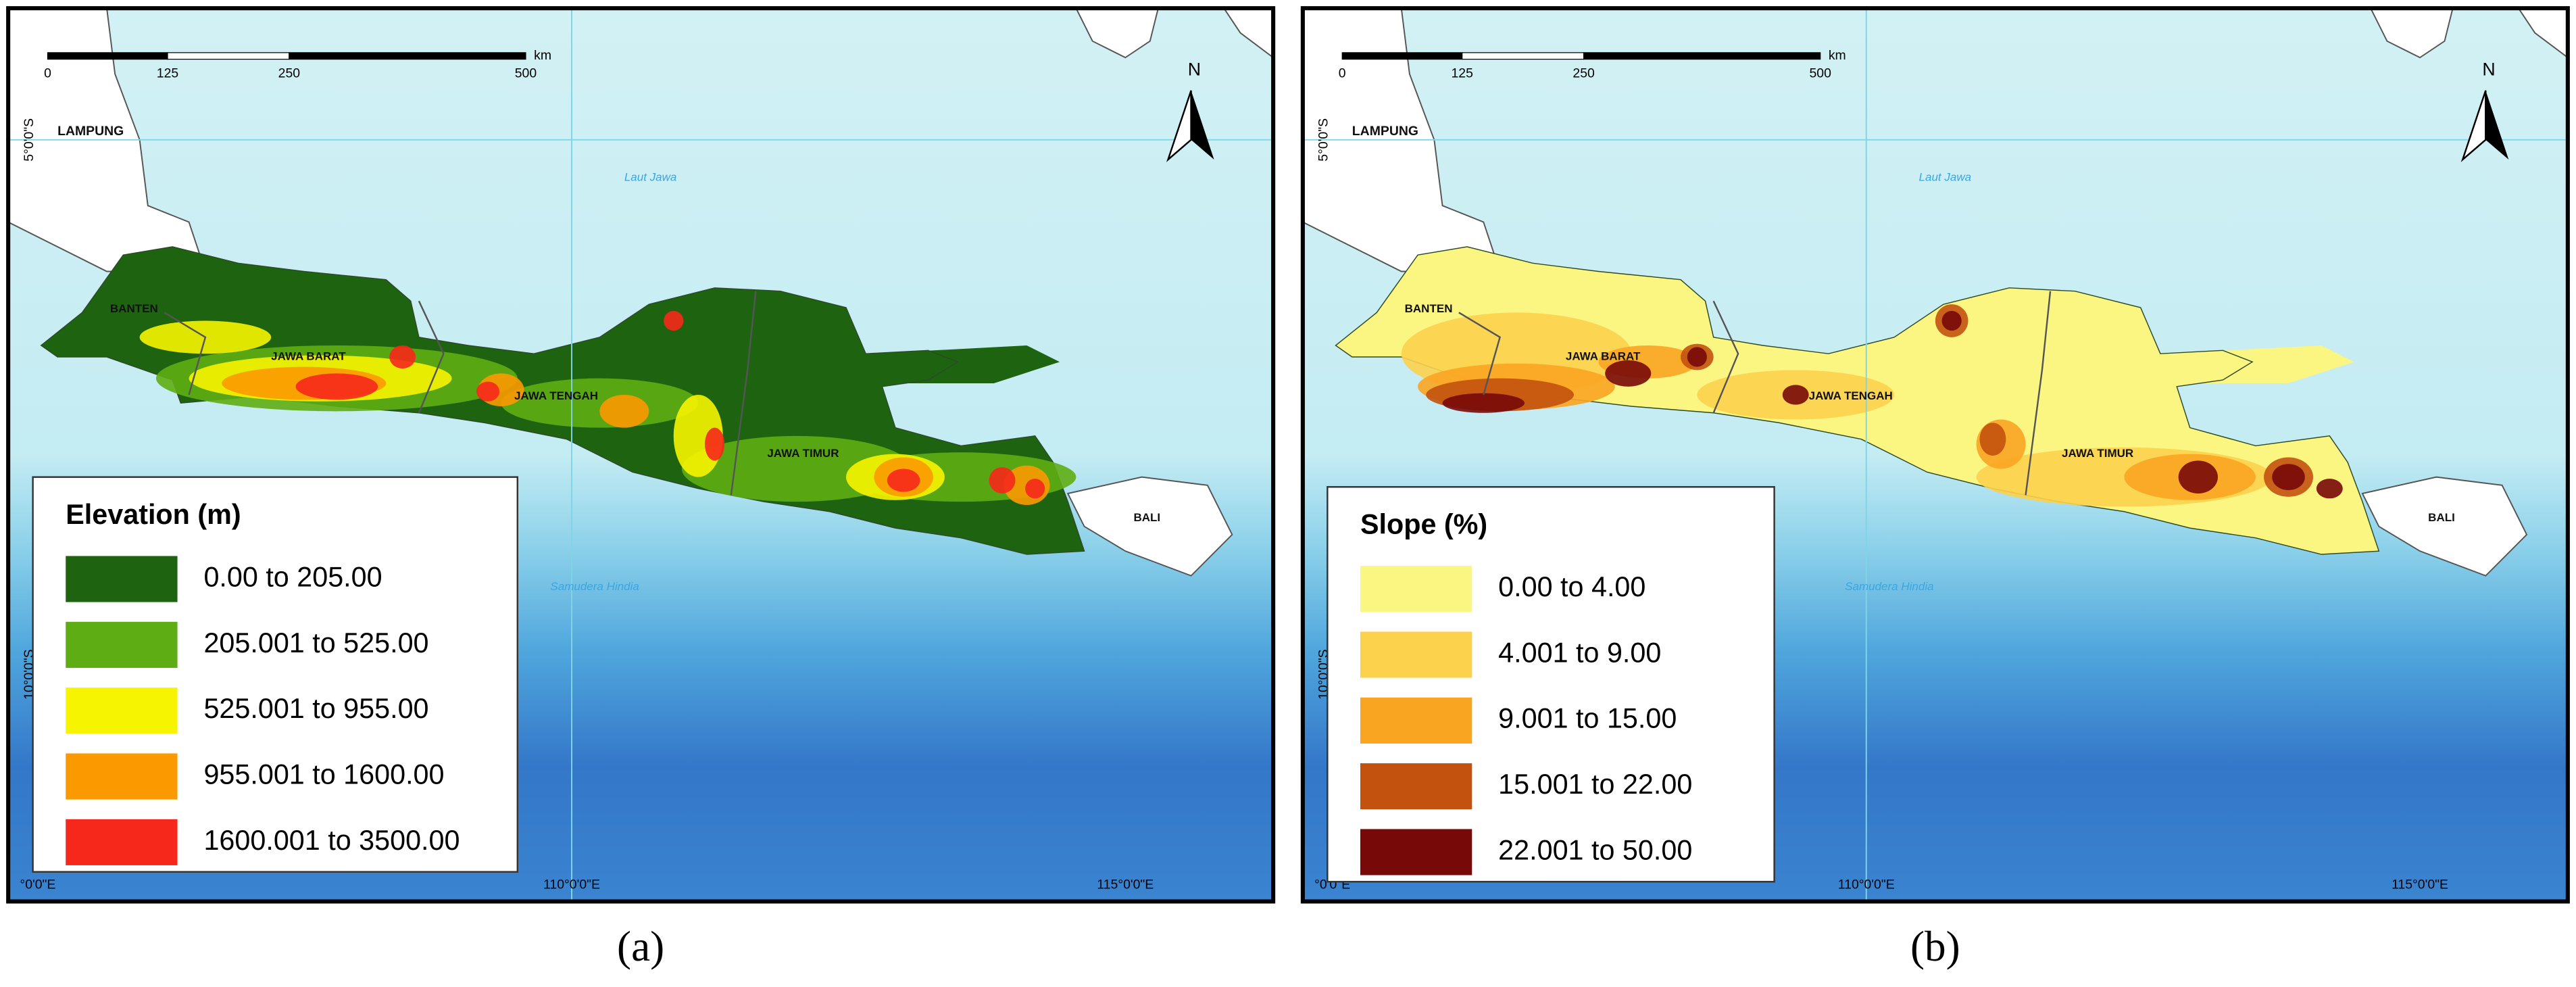 The height and width of the screenshot is (987, 2576). Describe the element at coordinates (1595, 849) in the screenshot. I see `legend-label: 22.001 to 50.00` at that location.